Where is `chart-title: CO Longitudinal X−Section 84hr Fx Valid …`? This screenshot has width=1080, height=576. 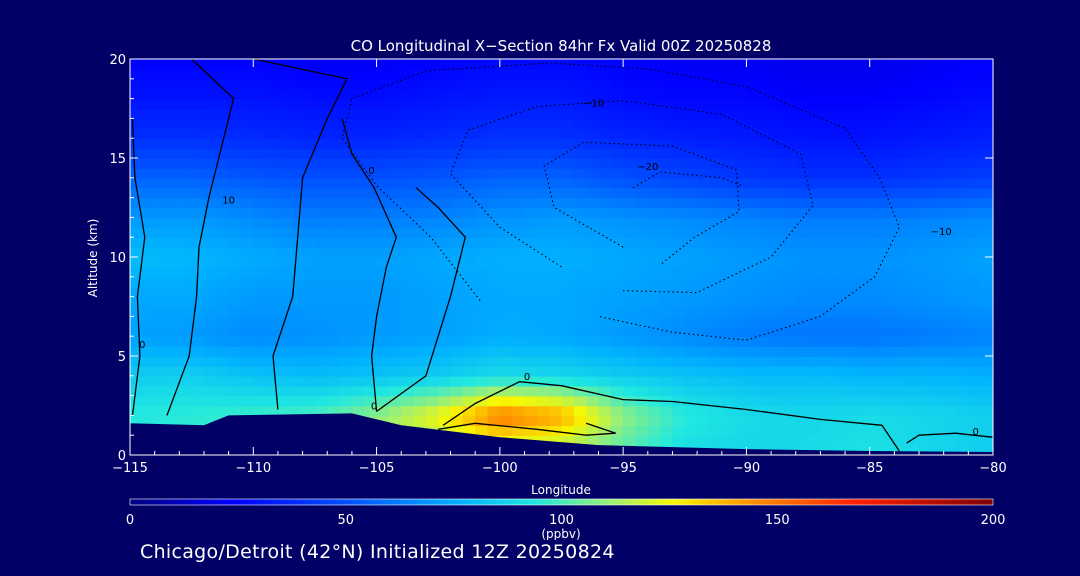
chart-title: CO Longitudinal X−Section 84hr Fx Valid … is located at coordinates (561, 46).